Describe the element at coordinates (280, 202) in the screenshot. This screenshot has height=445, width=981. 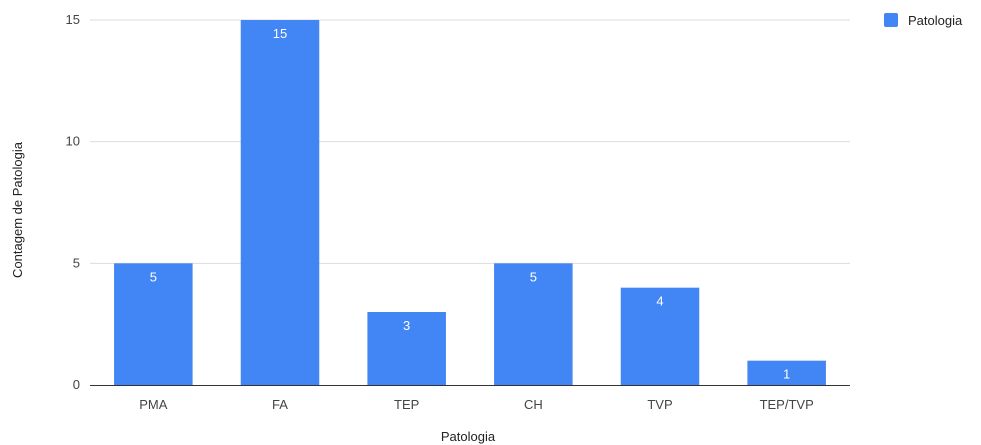
I see `bar-fa` at that location.